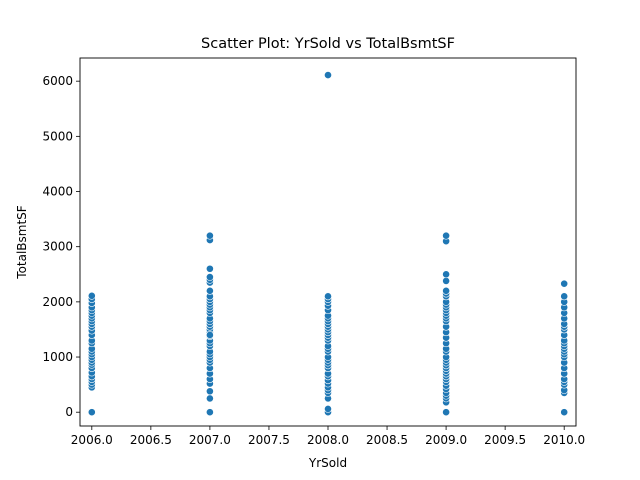  I want to click on x-tick-label: 2009.0, so click(446, 440).